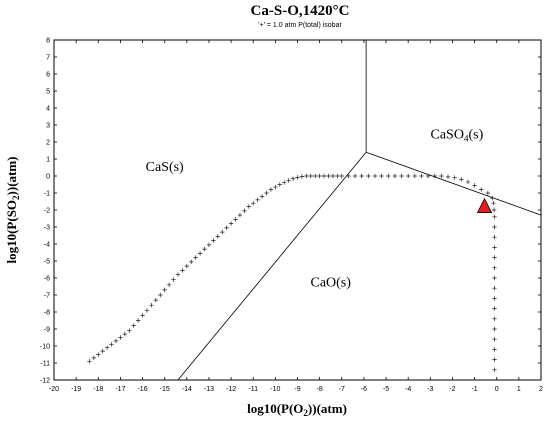 This screenshot has height=421, width=550. Describe the element at coordinates (275, 389) in the screenshot. I see `x-tick-label: -10` at that location.